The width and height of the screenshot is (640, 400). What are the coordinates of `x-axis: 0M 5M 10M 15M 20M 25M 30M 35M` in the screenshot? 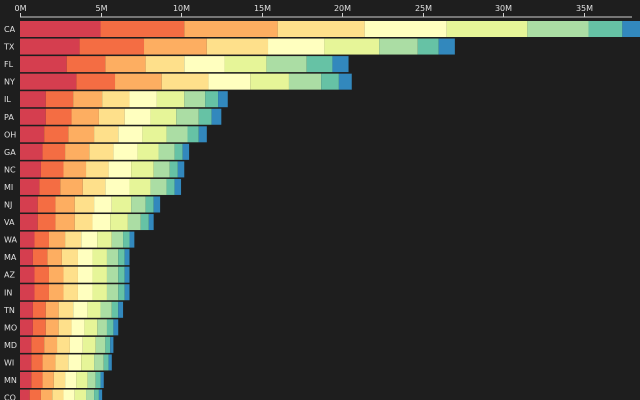 It's located at (323, 11).